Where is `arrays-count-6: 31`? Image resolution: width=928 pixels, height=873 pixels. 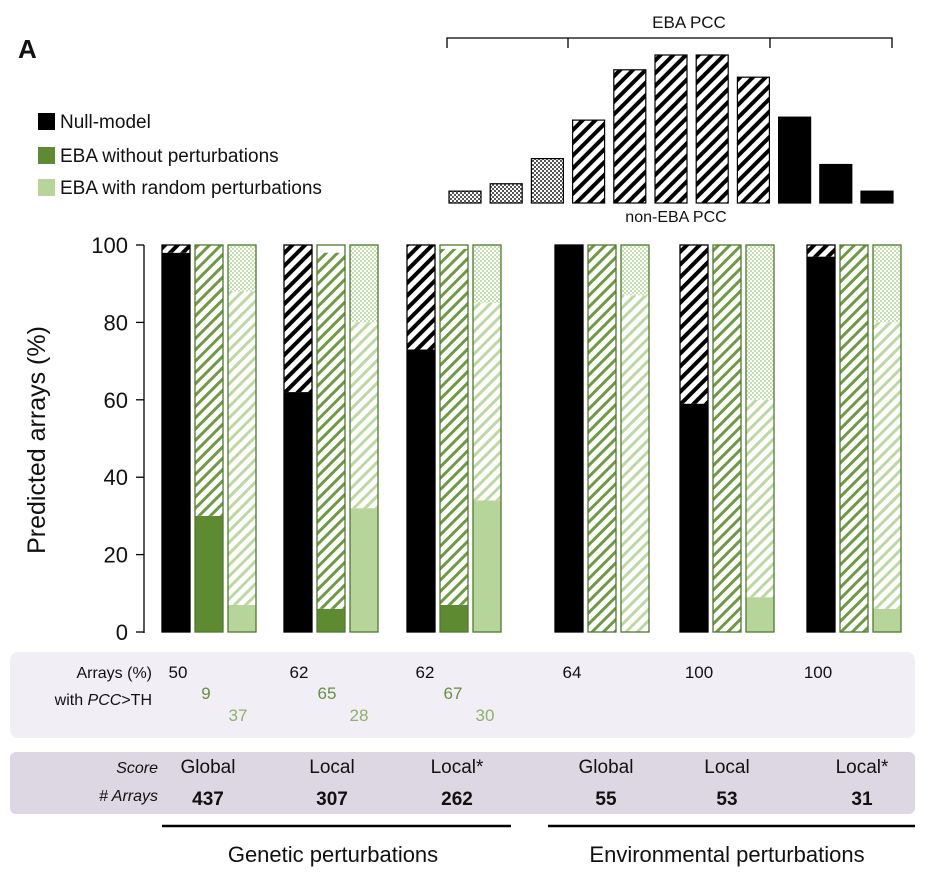
arrays-count-6: 31 is located at coordinates (862, 799).